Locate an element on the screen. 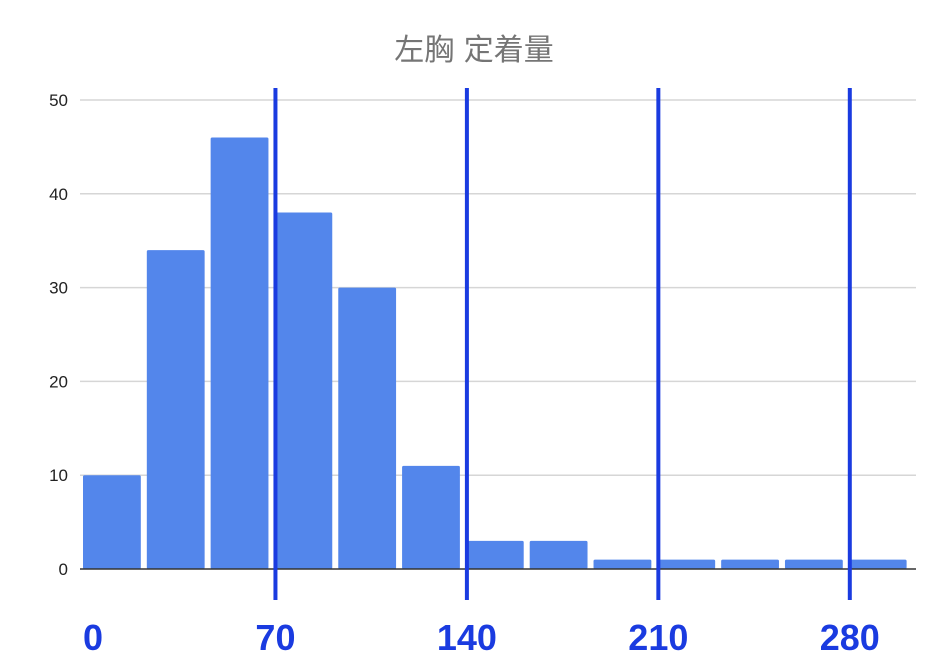 The width and height of the screenshot is (948, 668). y-tick-label: 30 is located at coordinates (58, 288).